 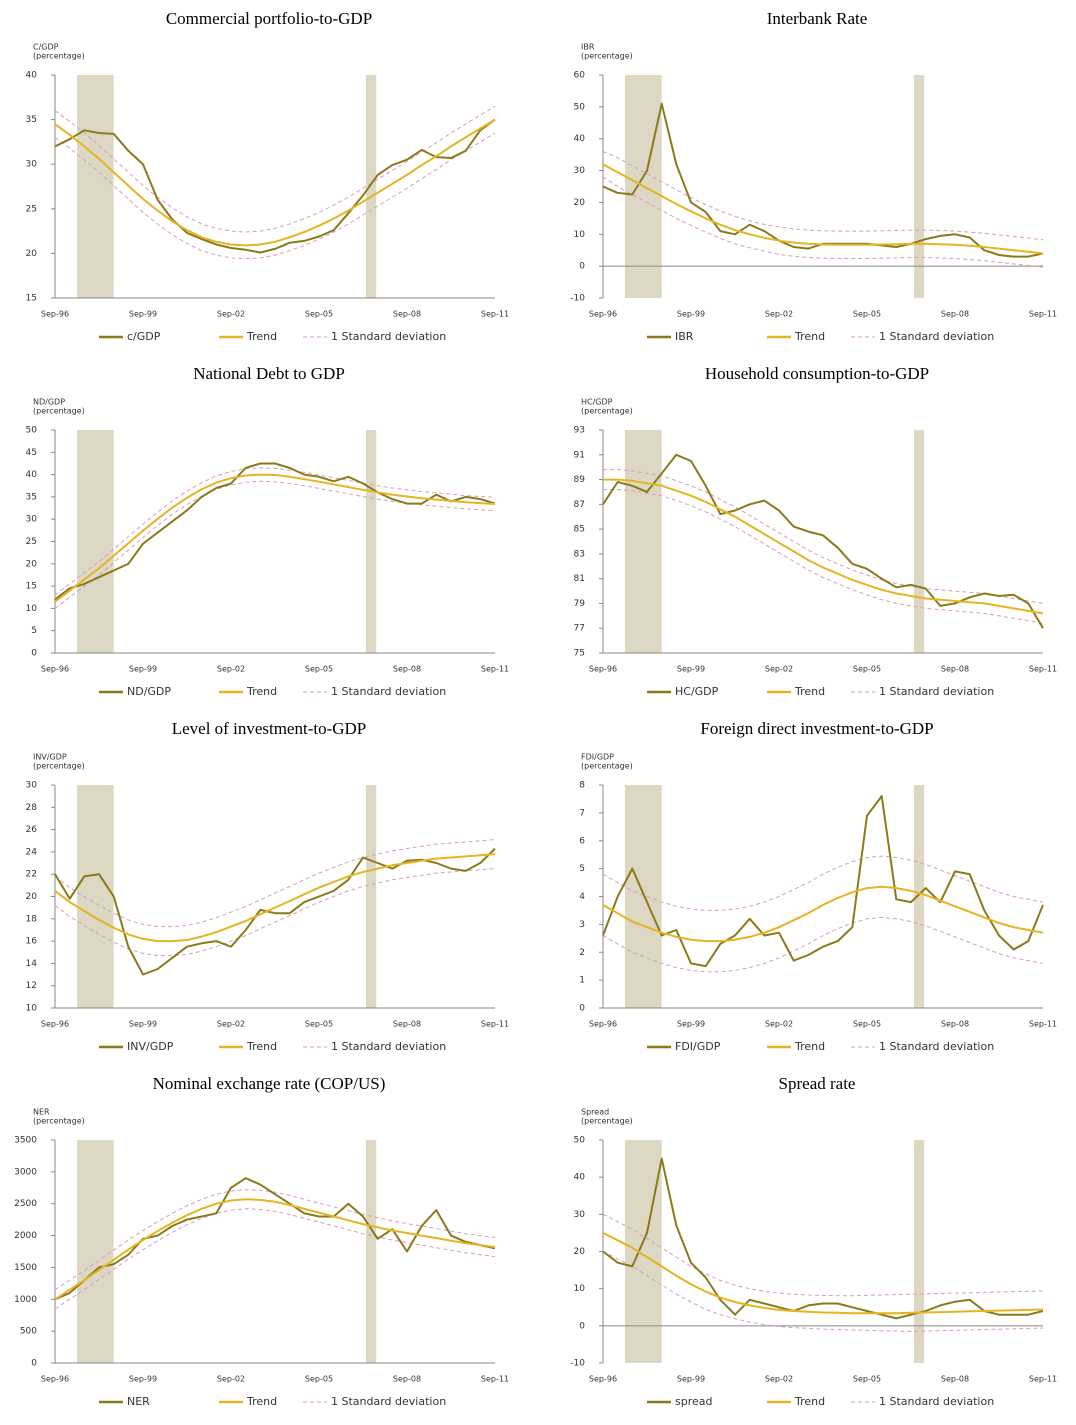 I want to click on y-tick-label: 60, so click(x=580, y=76).